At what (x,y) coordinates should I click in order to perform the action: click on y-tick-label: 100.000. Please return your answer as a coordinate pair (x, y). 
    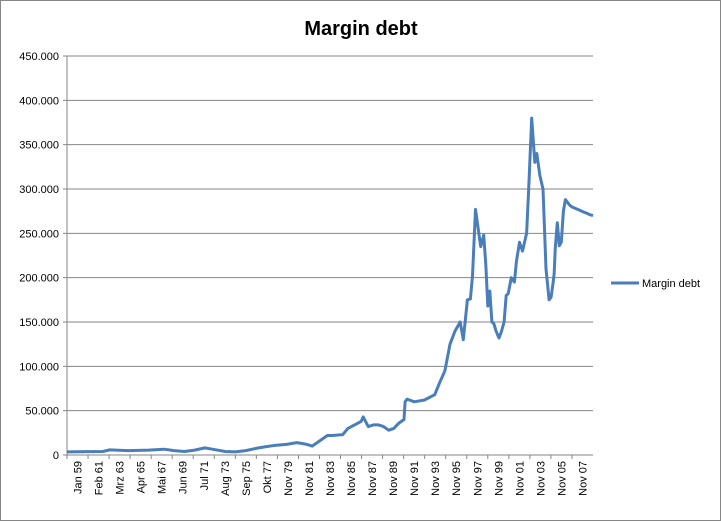
    Looking at the image, I should click on (39, 367).